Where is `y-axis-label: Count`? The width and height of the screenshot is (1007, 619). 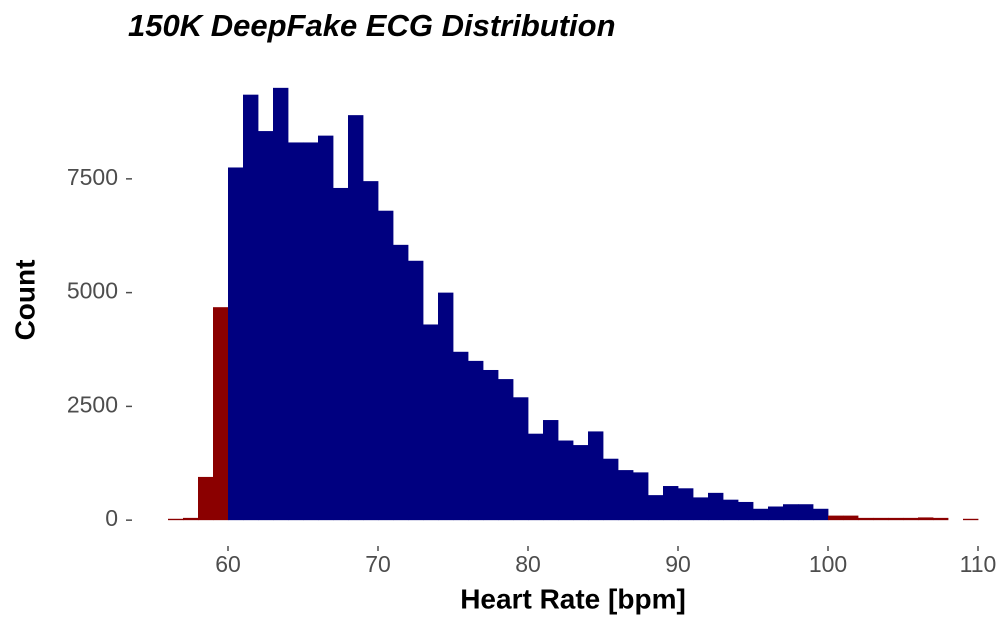 y-axis-label: Count is located at coordinates (24, 300).